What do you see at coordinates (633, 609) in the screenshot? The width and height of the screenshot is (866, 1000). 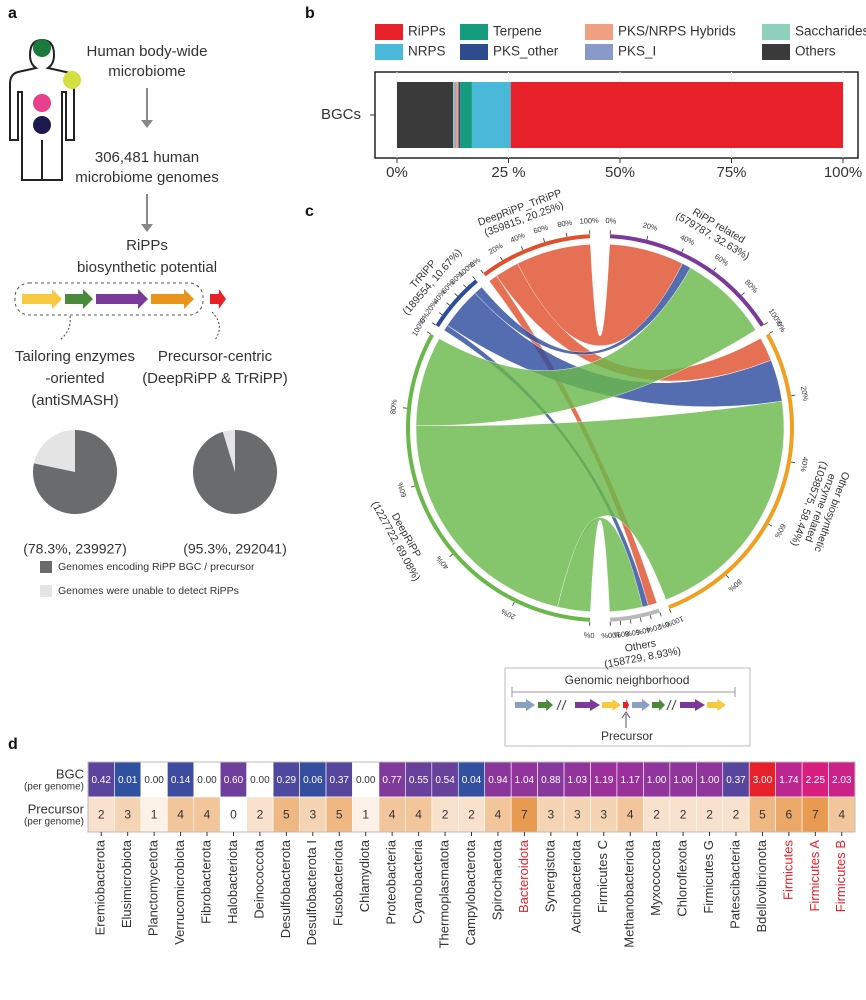 I see `chord-arc-edge` at bounding box center [633, 609].